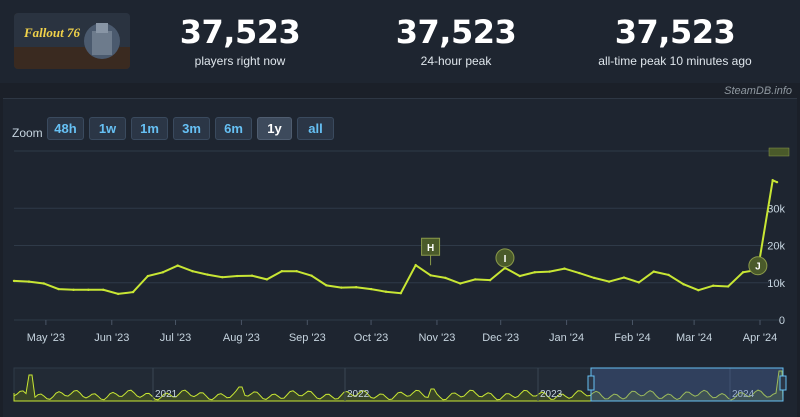 Image resolution: width=800 pixels, height=417 pixels. Describe the element at coordinates (398, 386) in the screenshot. I see `navigator-series` at that location.